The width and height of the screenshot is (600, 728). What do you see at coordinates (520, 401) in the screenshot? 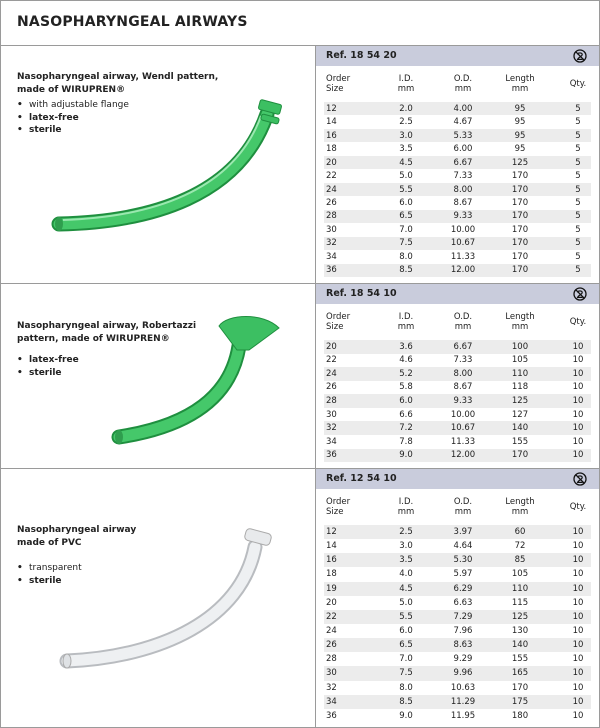
I see `table-cell: 125` at bounding box center [520, 401].